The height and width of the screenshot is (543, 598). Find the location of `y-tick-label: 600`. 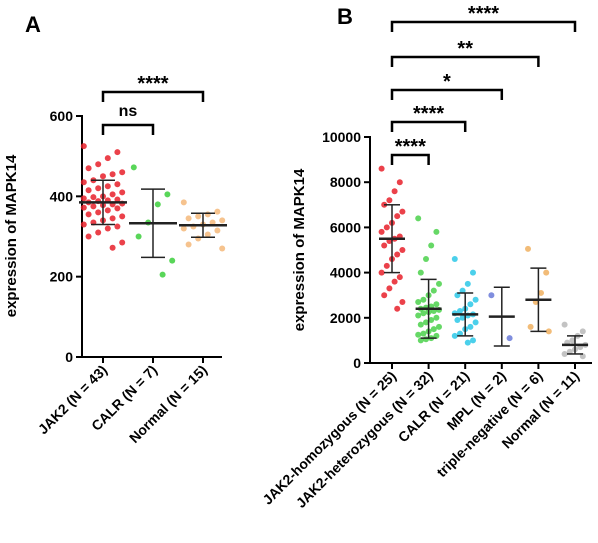

y-tick-label: 600 is located at coordinates (62, 116).